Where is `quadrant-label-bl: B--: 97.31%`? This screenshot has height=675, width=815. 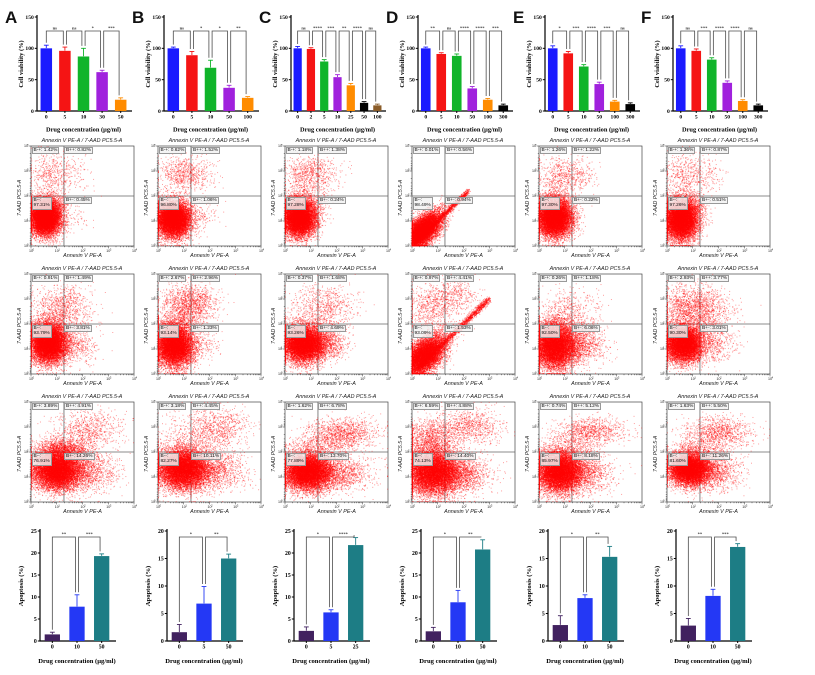
quadrant-label-bl: B--: 97.31% is located at coordinates (41, 203).